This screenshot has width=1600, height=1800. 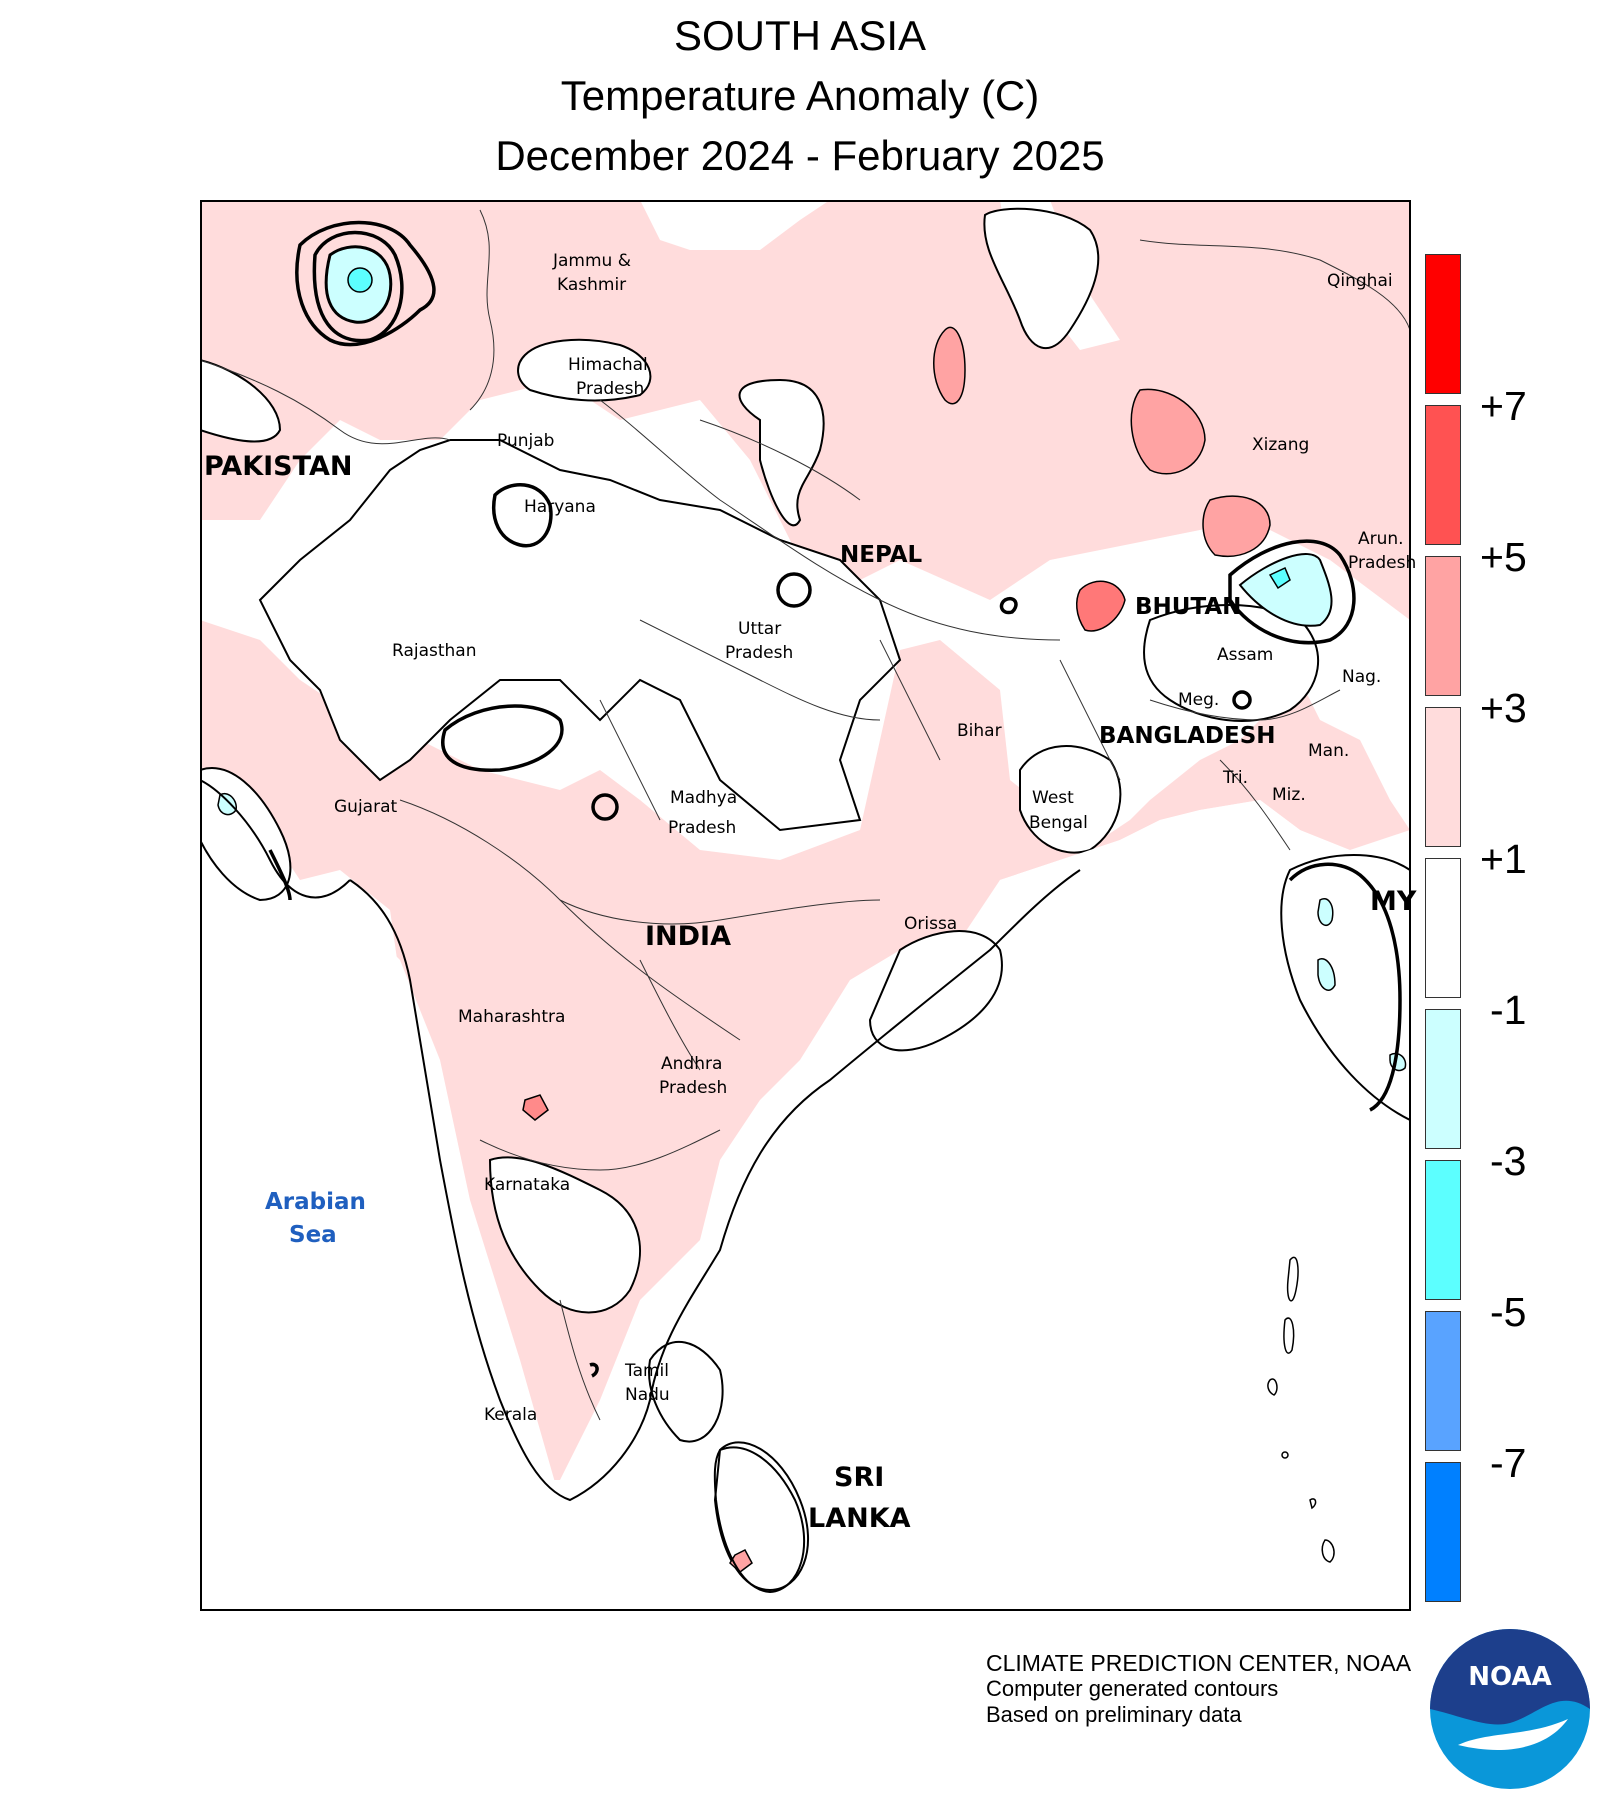 What do you see at coordinates (1503, 406) in the screenshot?
I see `legend-tick: +7` at bounding box center [1503, 406].